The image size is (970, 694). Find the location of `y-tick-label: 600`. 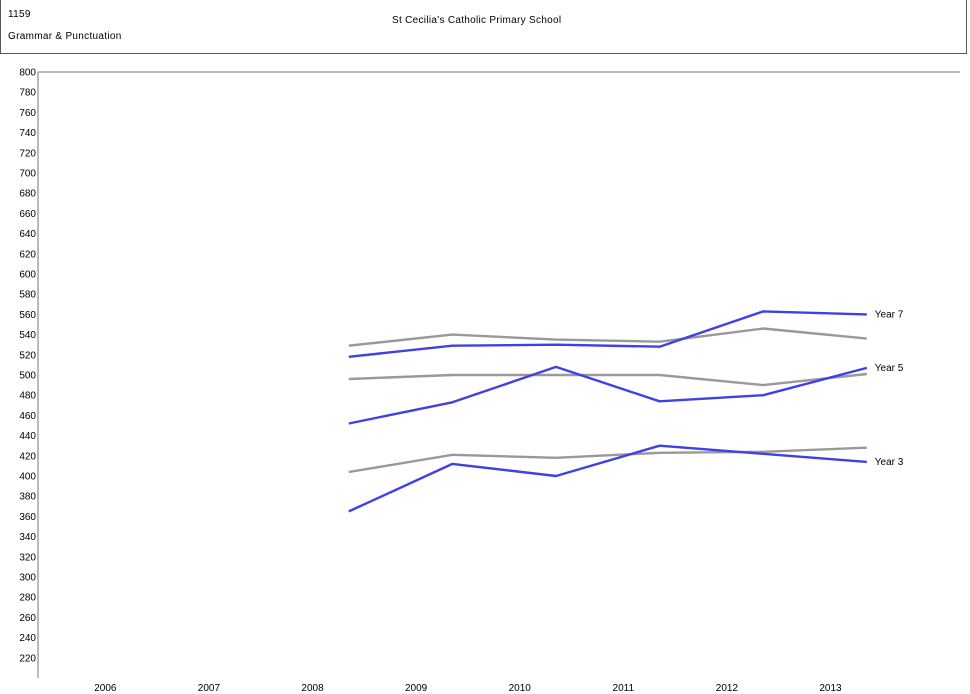

y-tick-label: 600 is located at coordinates (27, 275).